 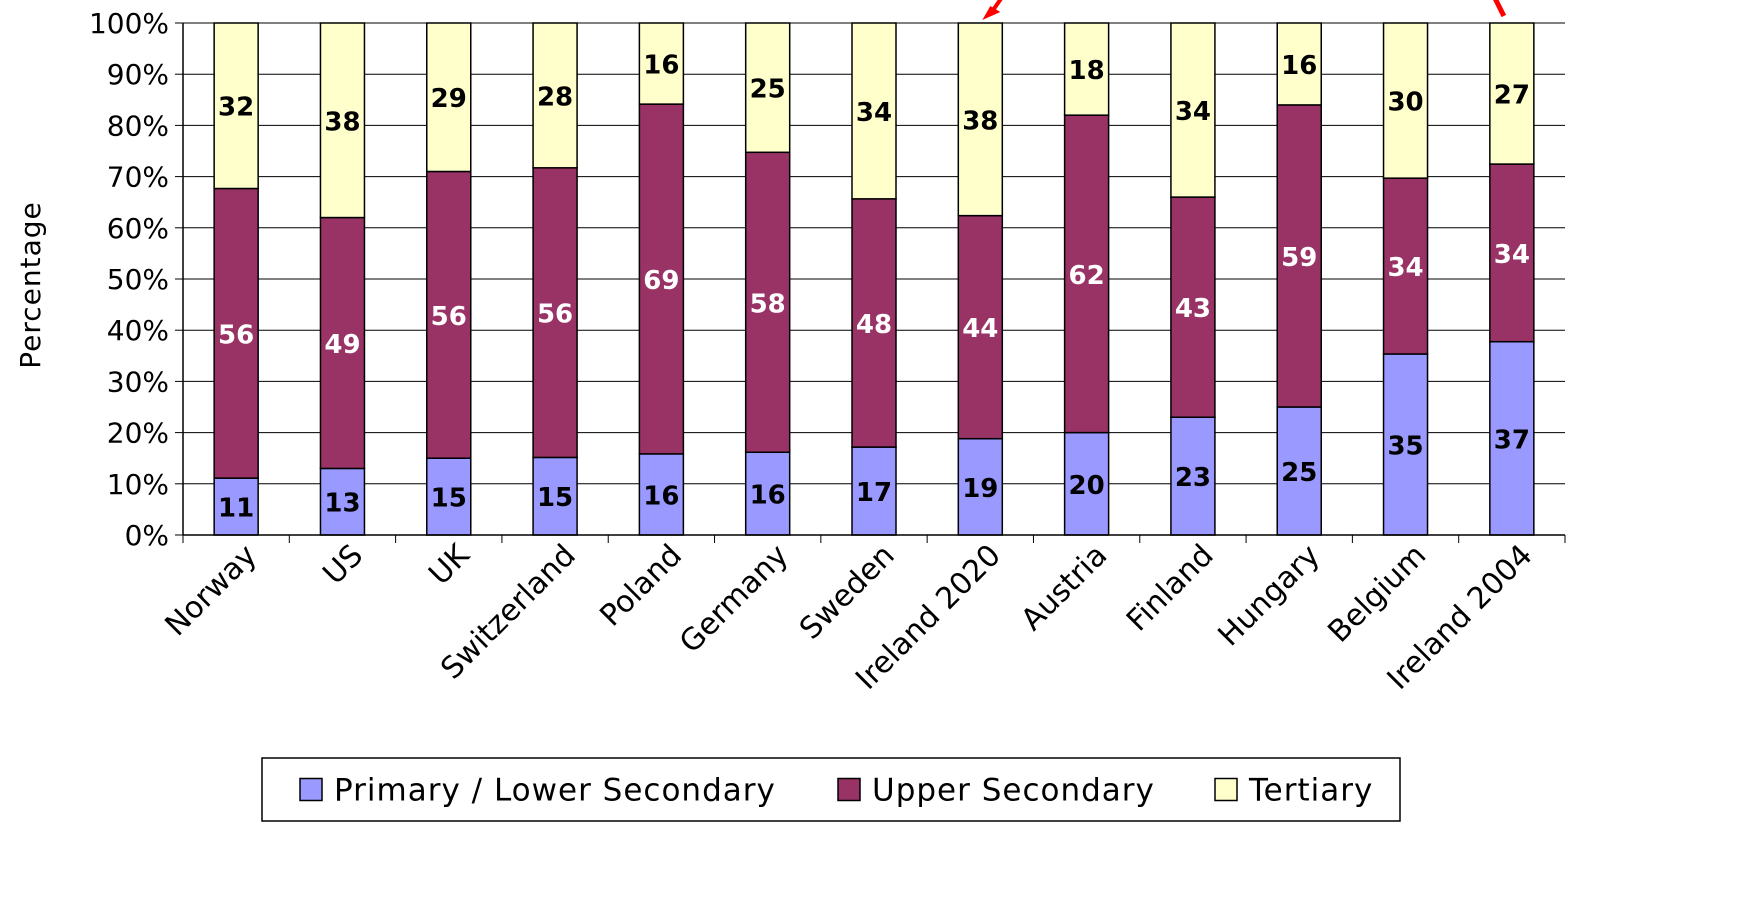 What do you see at coordinates (449, 564) in the screenshot?
I see `x-tick-label: UK` at bounding box center [449, 564].